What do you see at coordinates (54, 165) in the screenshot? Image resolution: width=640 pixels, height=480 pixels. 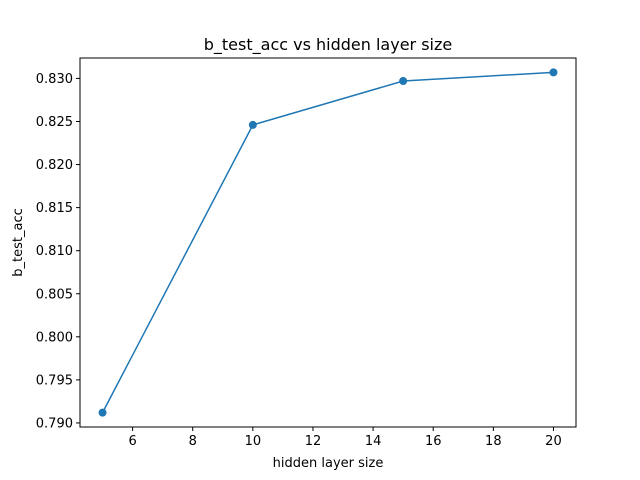 I see `y-tick-label: 0.820` at bounding box center [54, 165].